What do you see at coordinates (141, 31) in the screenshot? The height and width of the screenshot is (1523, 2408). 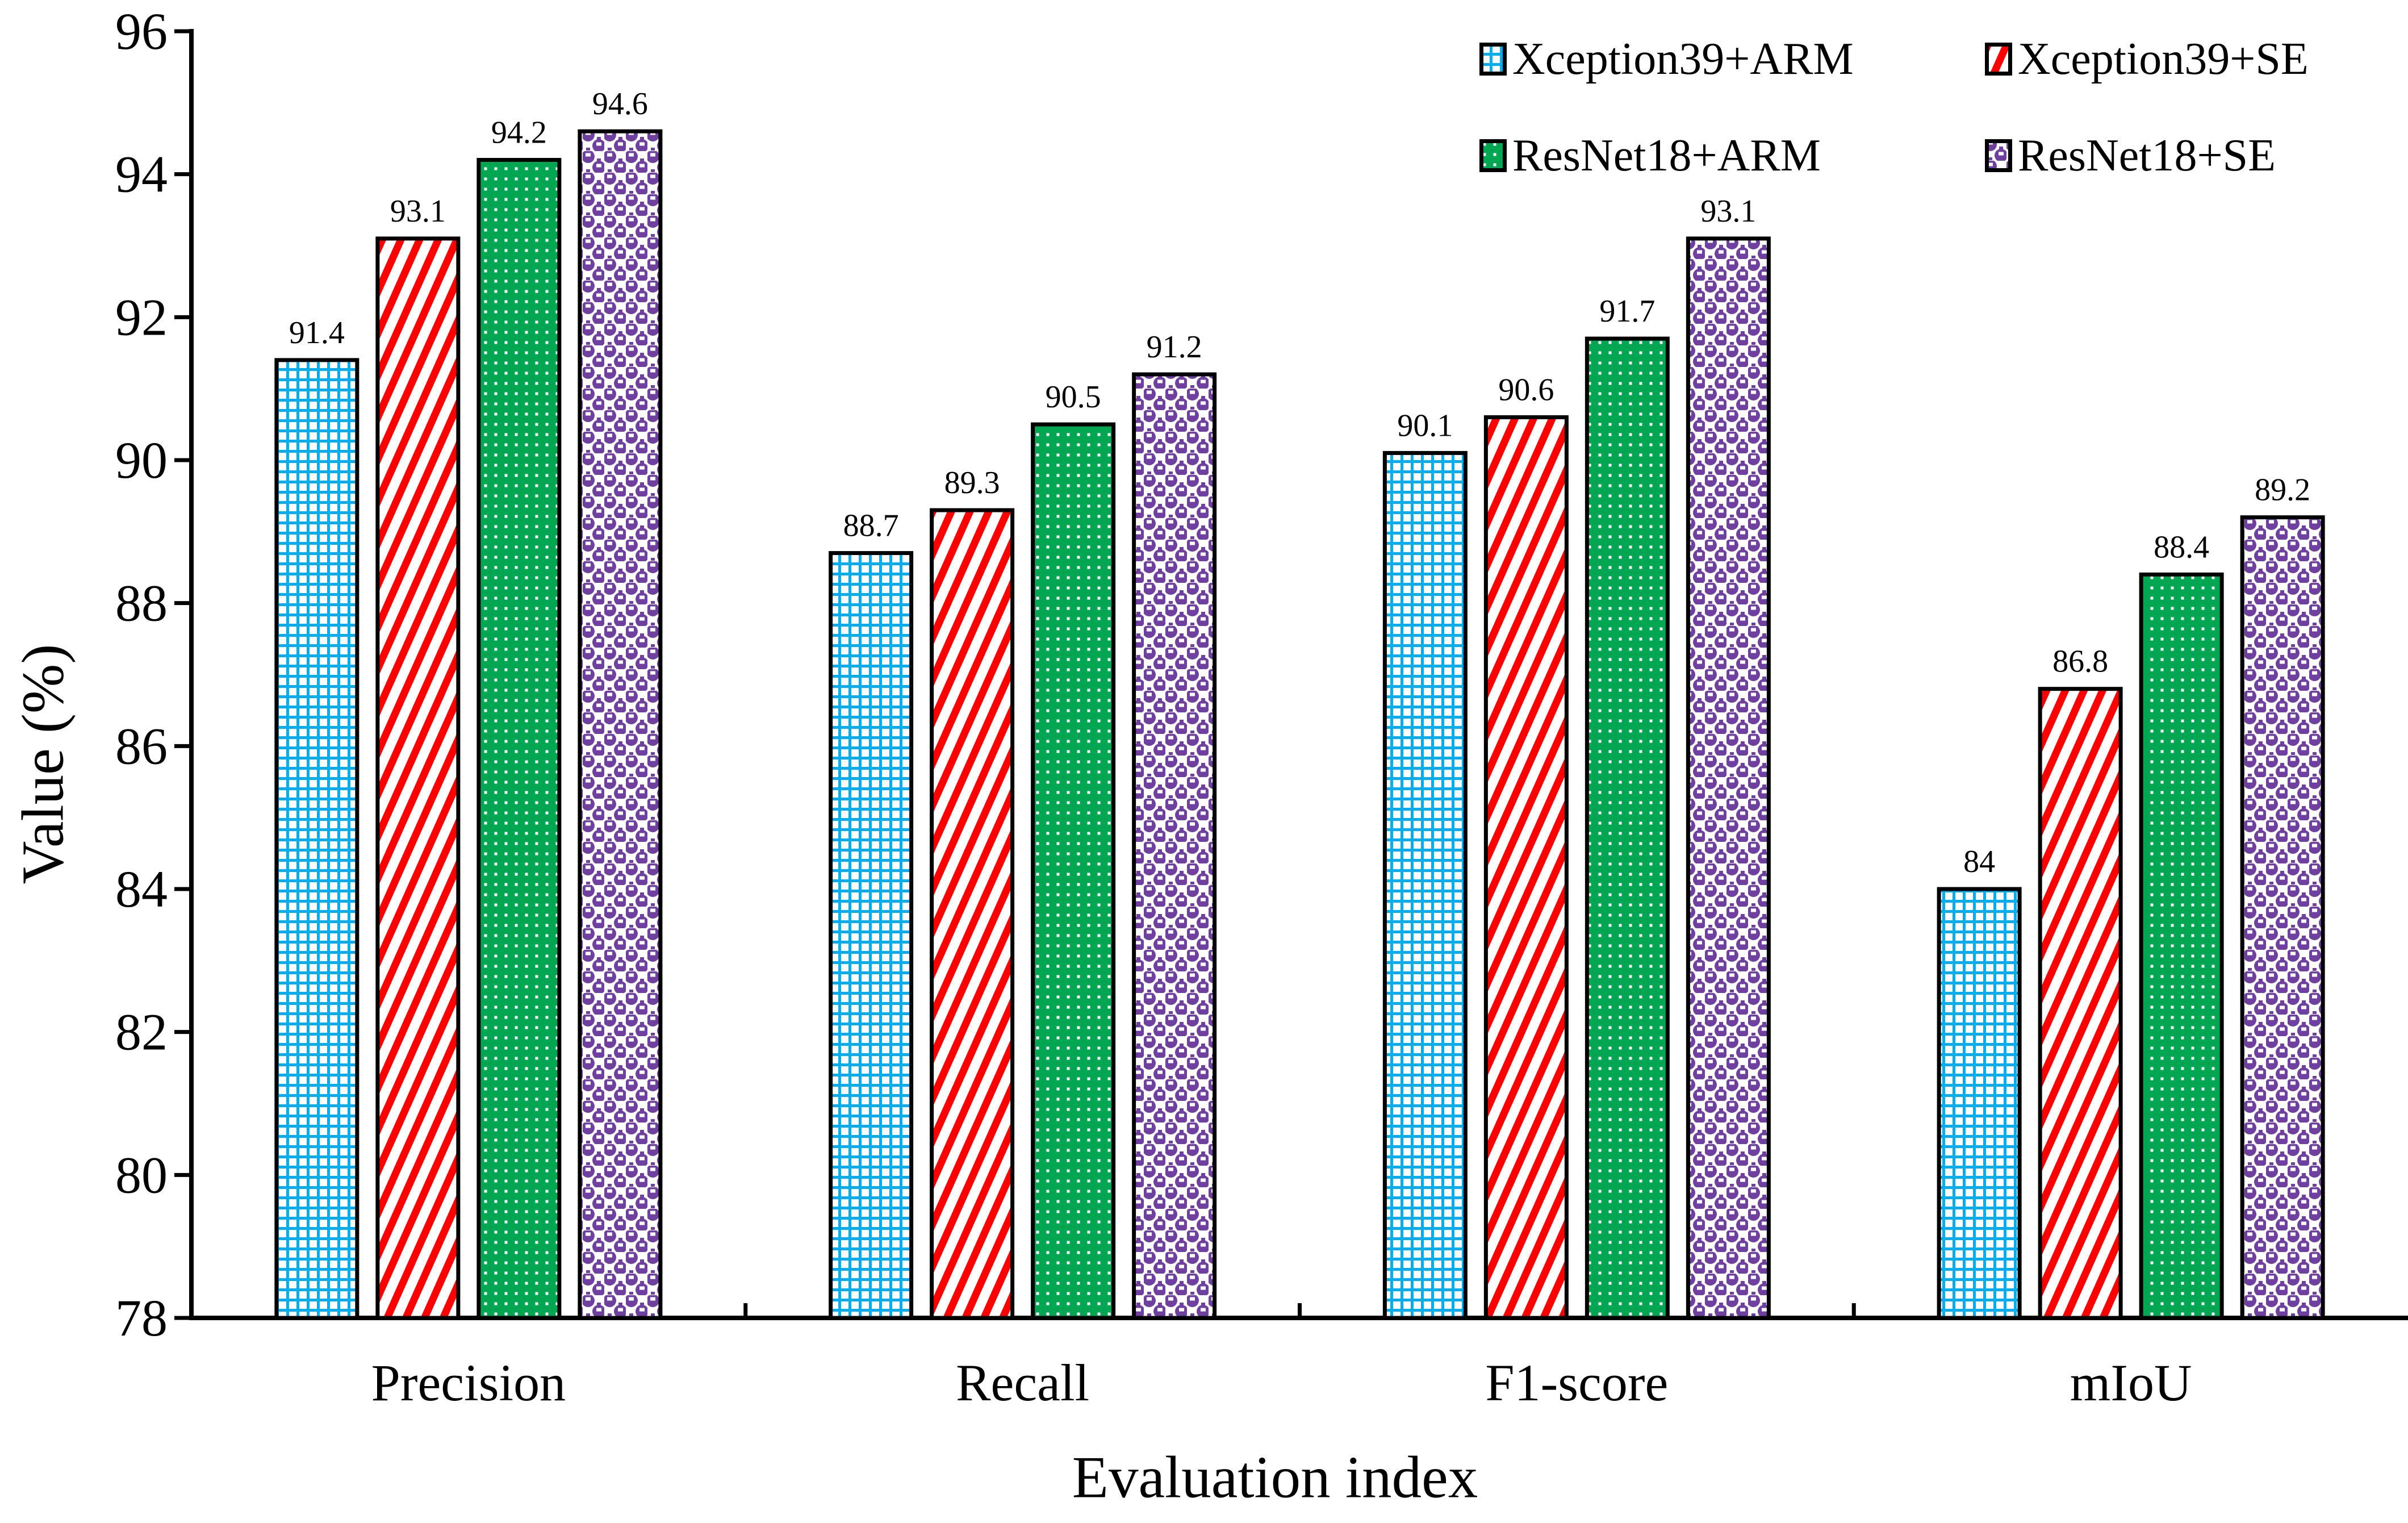 I see `y-tick-label: 96` at bounding box center [141, 31].